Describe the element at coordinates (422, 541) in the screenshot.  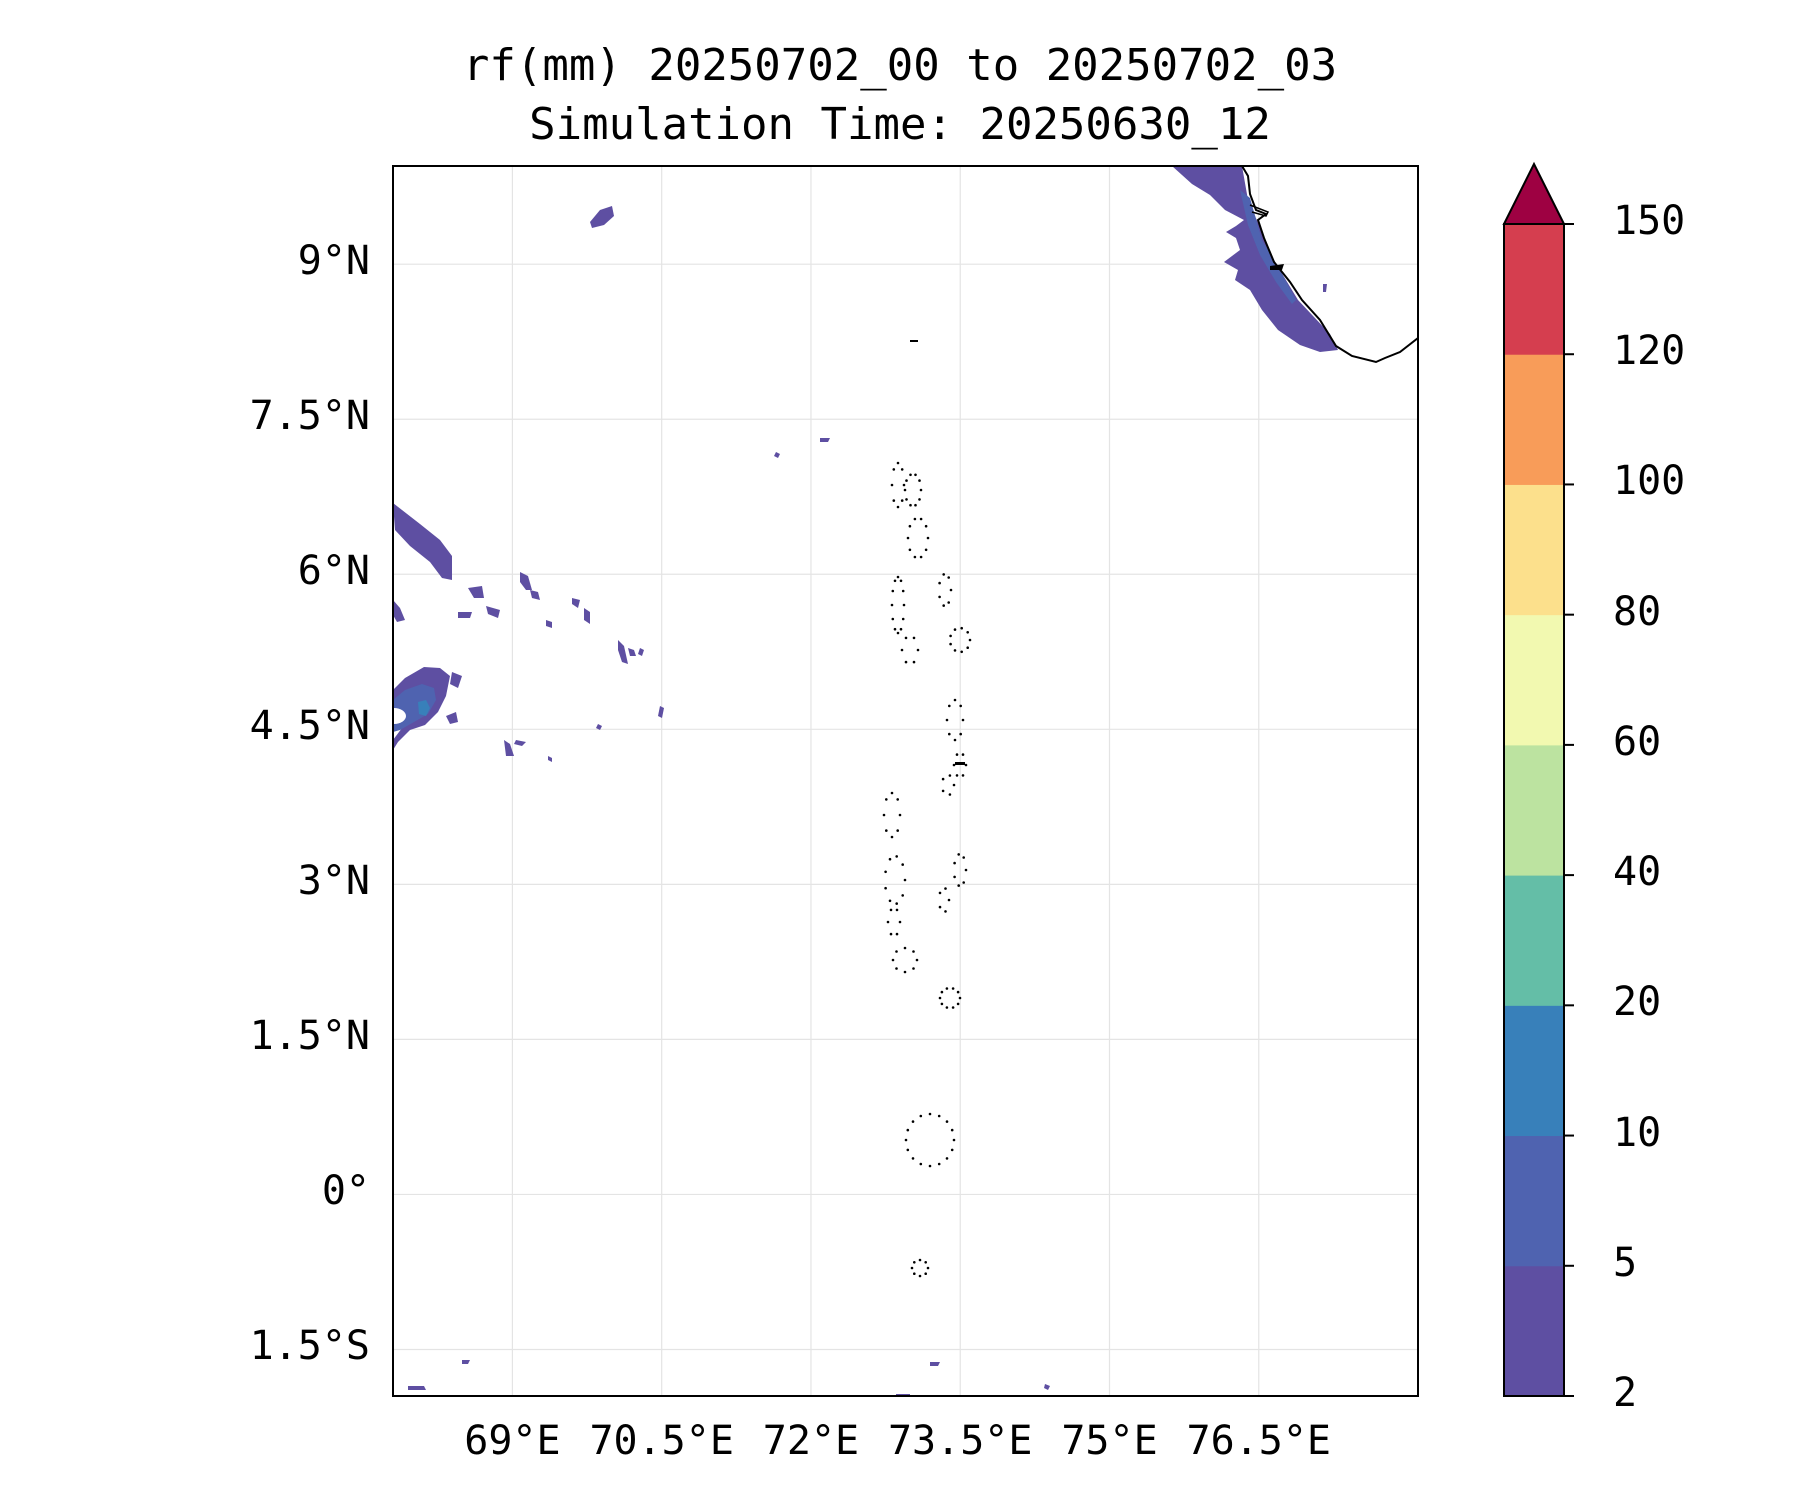
I see `rain-patch-w1` at that location.